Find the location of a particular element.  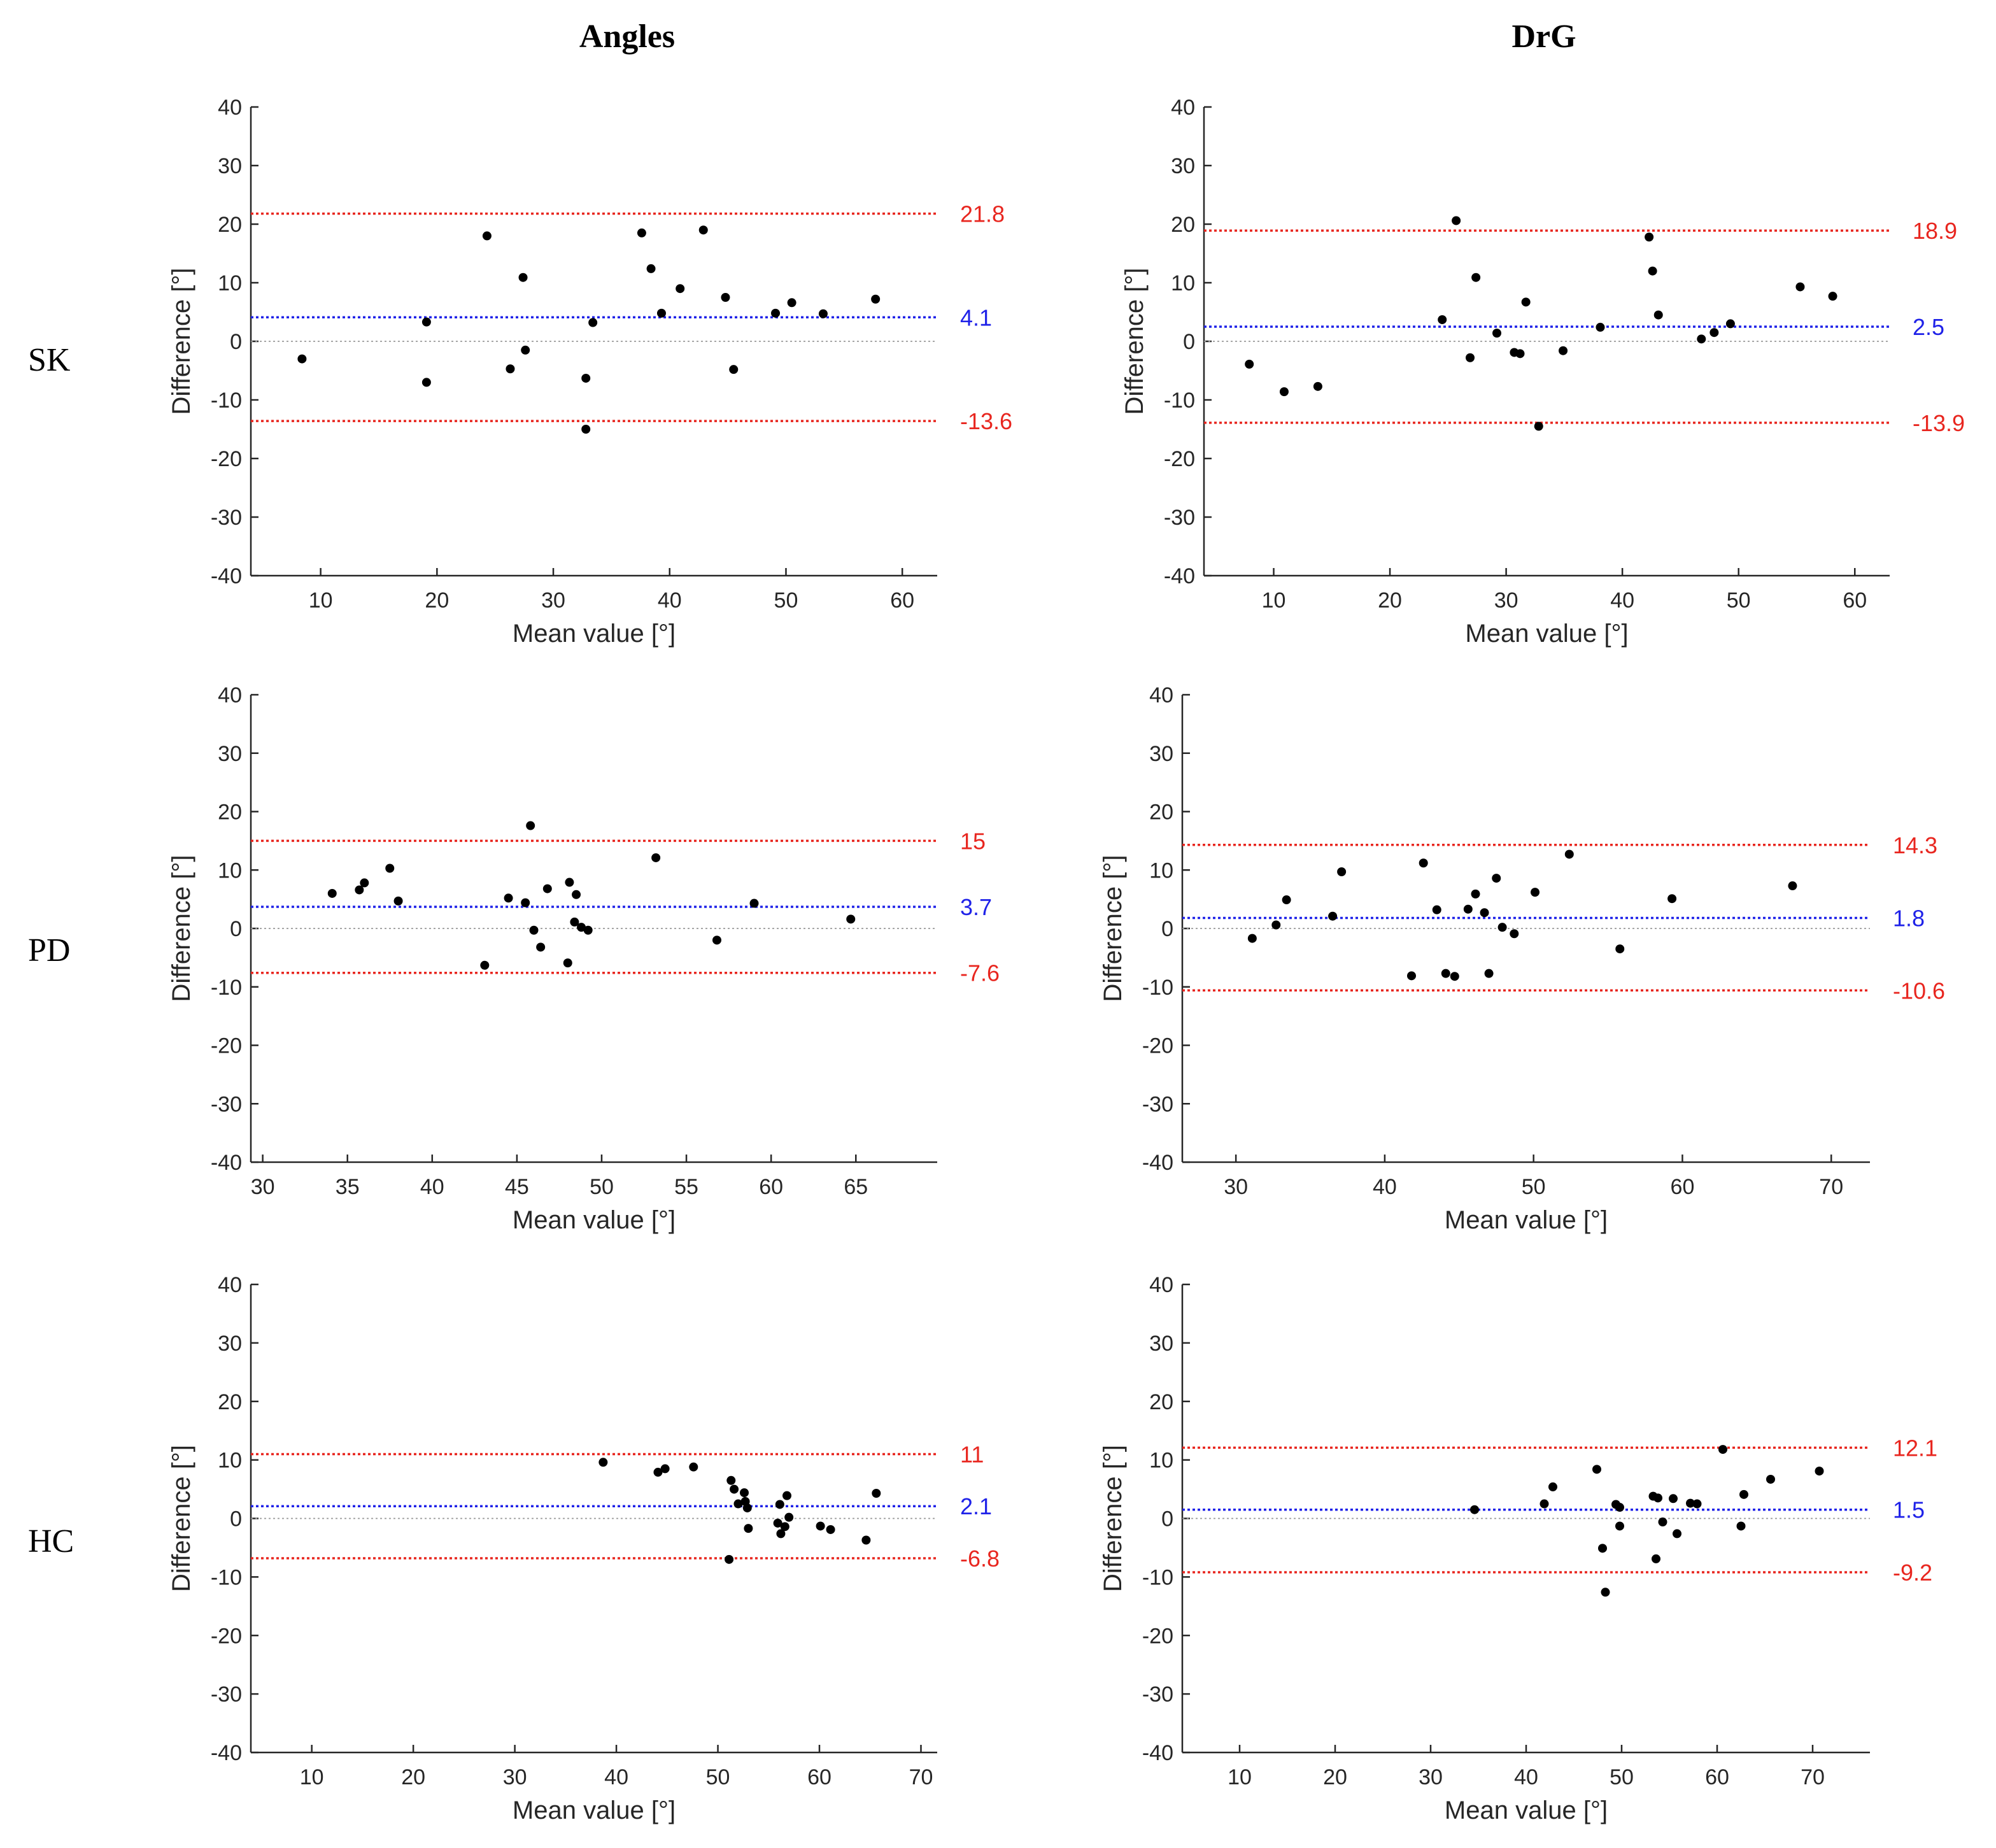

limit-of-agreement-label: -9.2 is located at coordinates (1912, 1573).